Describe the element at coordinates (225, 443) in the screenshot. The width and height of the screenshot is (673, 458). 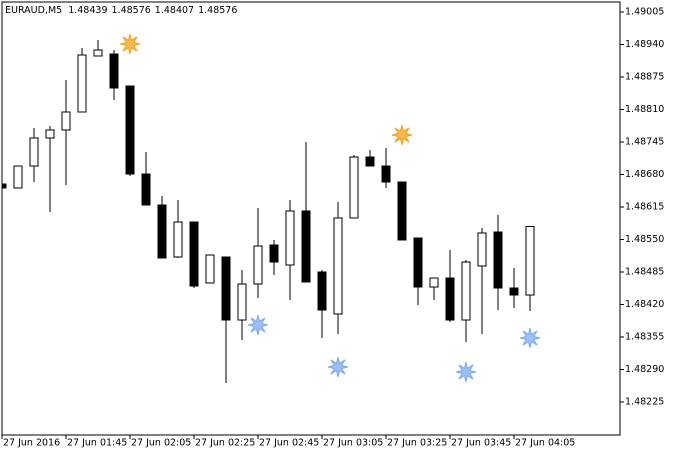
I see `x-tick-label: 27 Jun 02:25` at that location.